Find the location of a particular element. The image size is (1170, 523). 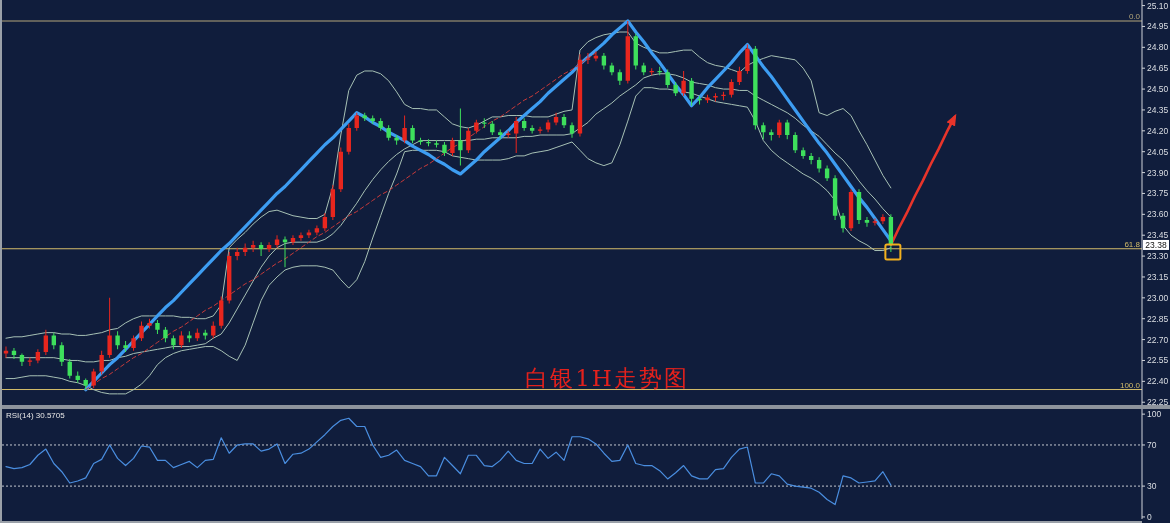

y-tick-label: 24.95 is located at coordinates (1158, 26).